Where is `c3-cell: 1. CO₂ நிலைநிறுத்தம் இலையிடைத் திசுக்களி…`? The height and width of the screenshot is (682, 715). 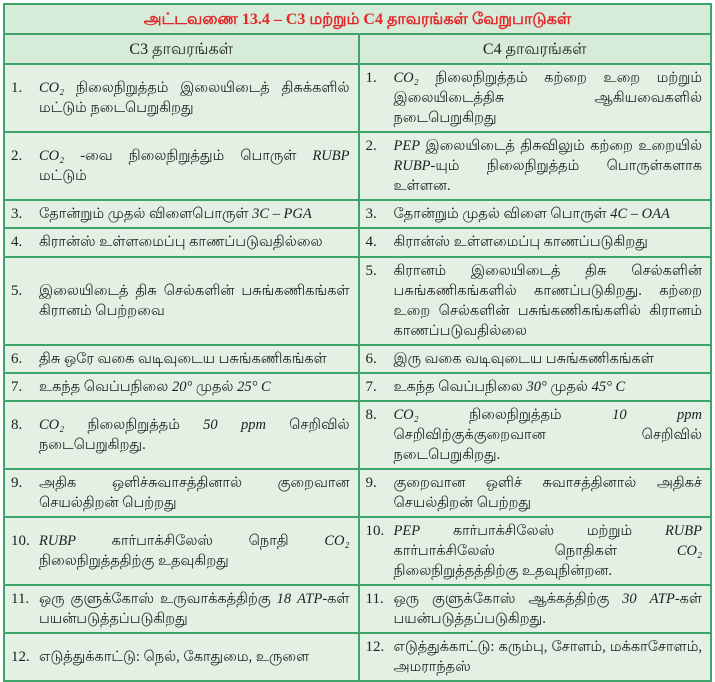 c3-cell: 1. CO₂ நிலைநிறுத்தம் இலையிடைத் திசுக்களி… is located at coordinates (181, 98).